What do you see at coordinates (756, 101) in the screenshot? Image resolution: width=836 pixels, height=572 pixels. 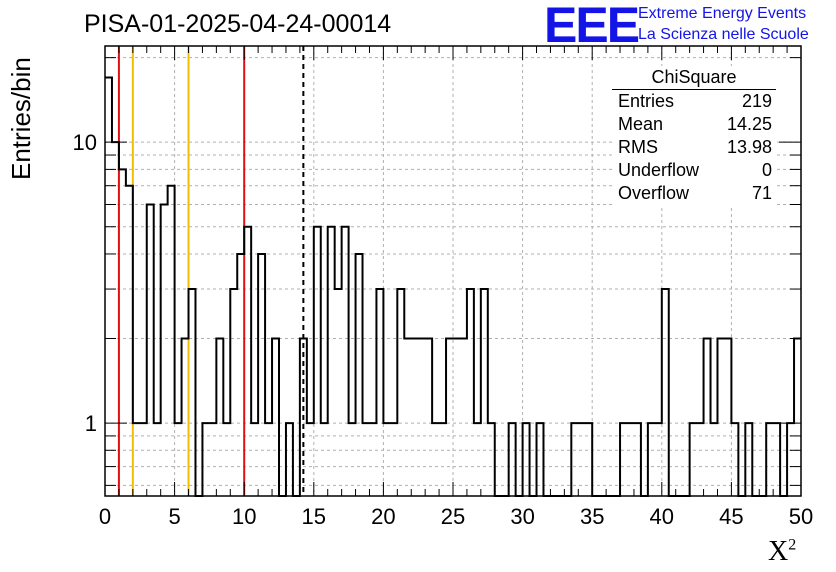 I see `stats-value: 219` at bounding box center [756, 101].